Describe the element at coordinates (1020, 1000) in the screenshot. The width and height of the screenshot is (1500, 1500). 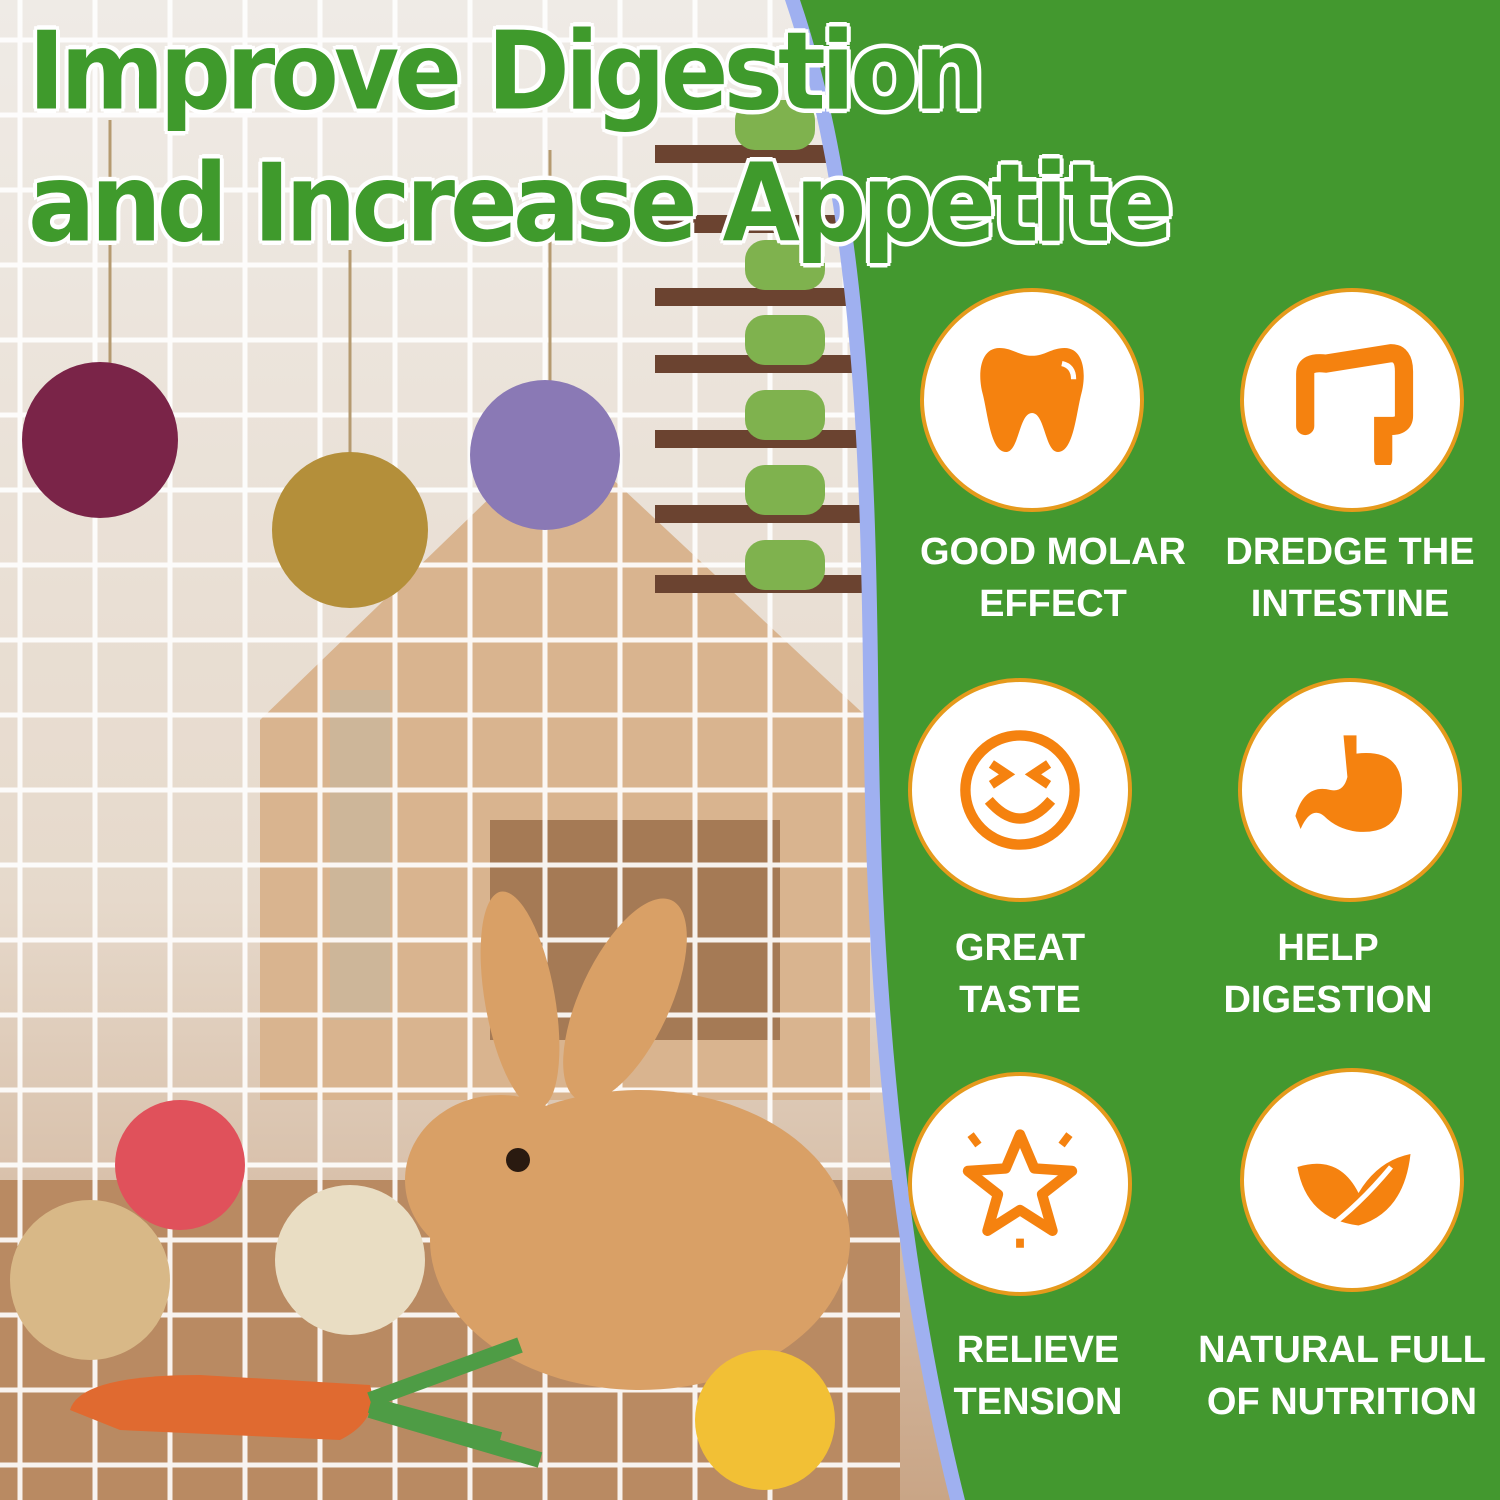
I see `label-line: TASTE` at that location.